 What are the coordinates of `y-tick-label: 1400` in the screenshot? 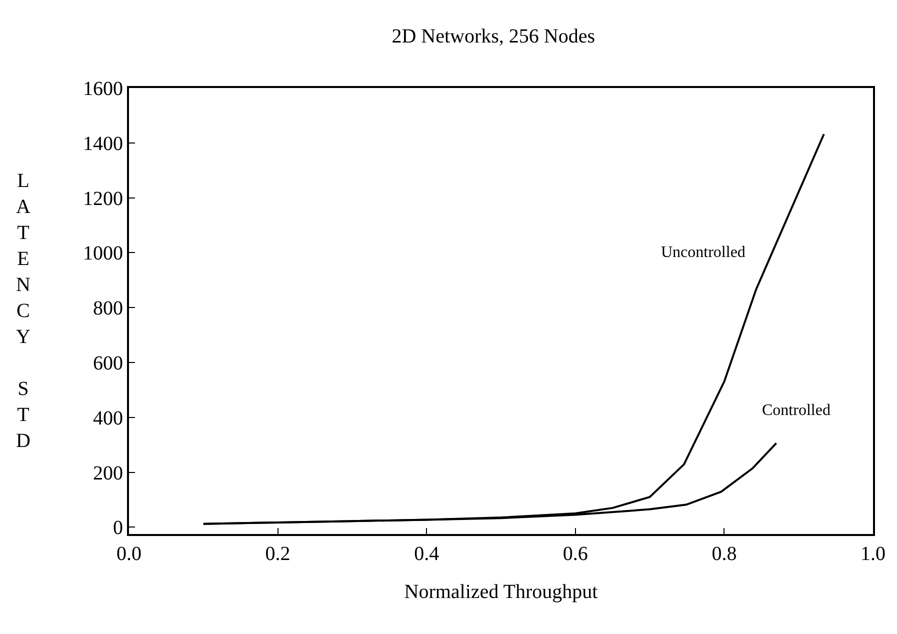 It's located at (103, 143).